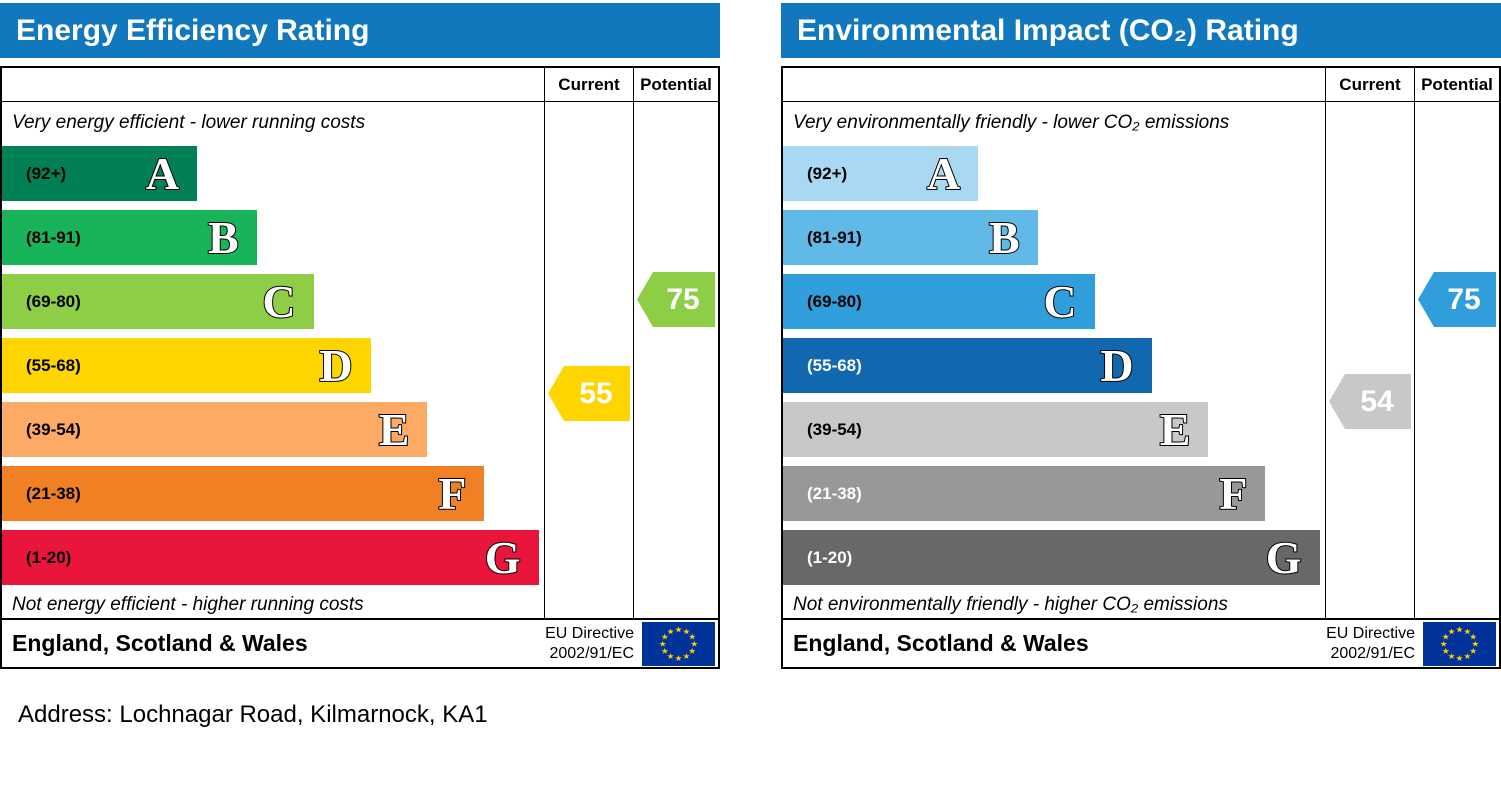  Describe the element at coordinates (273, 85) in the screenshot. I see `energy-head-spacer` at that location.